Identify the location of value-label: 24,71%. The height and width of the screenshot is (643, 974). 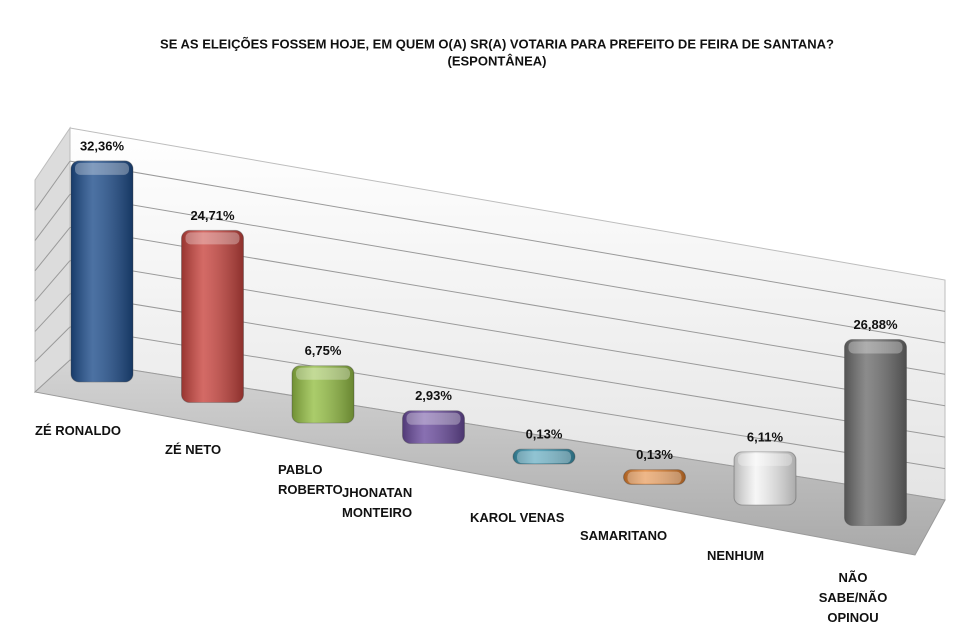
(212, 215).